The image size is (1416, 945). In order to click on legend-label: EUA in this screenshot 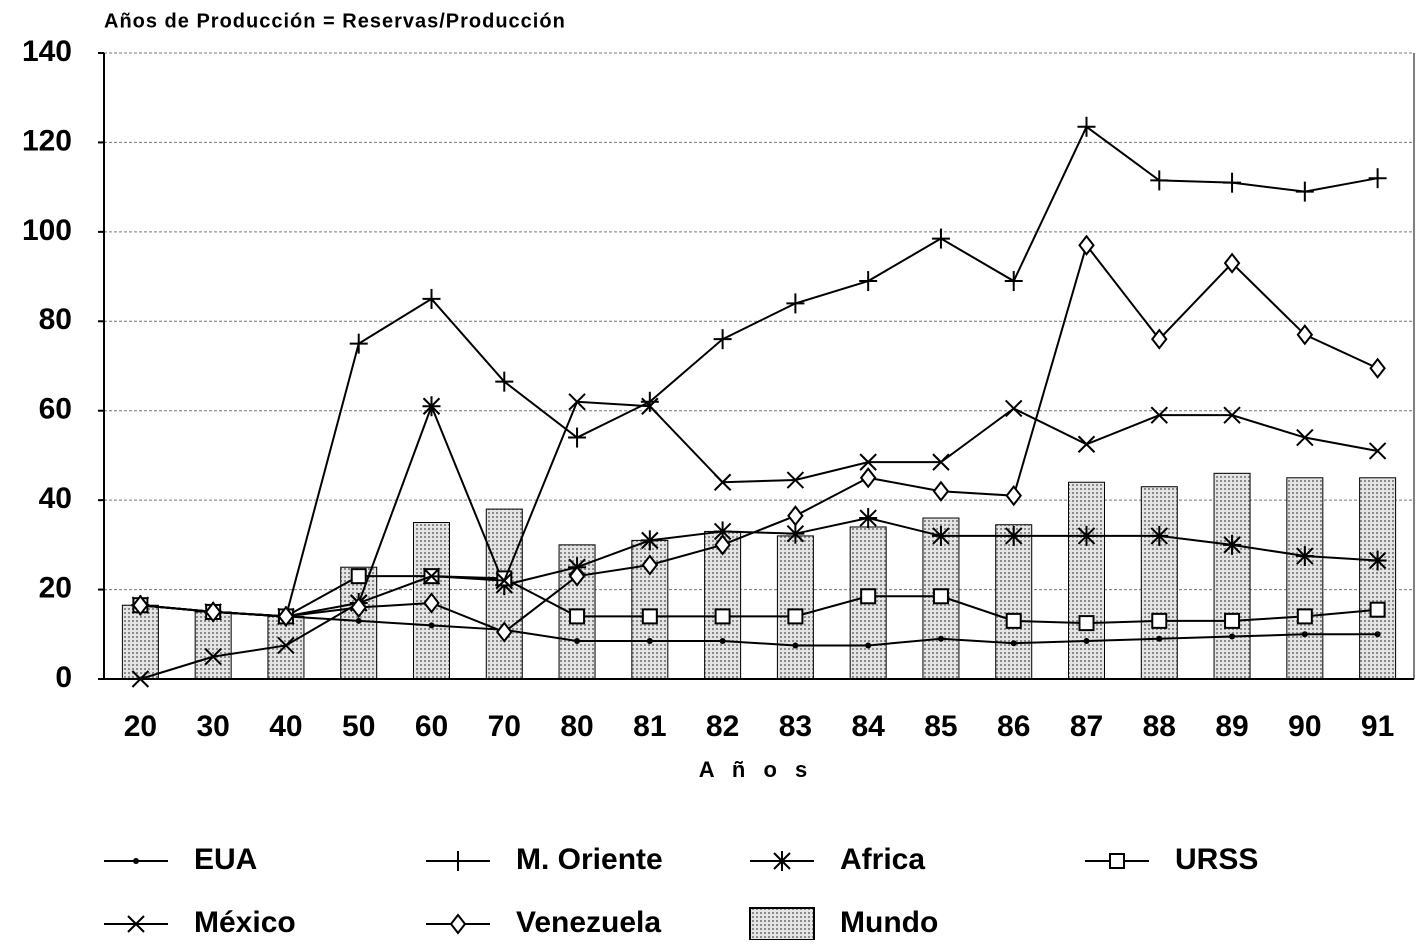, I will do `click(225, 859)`.